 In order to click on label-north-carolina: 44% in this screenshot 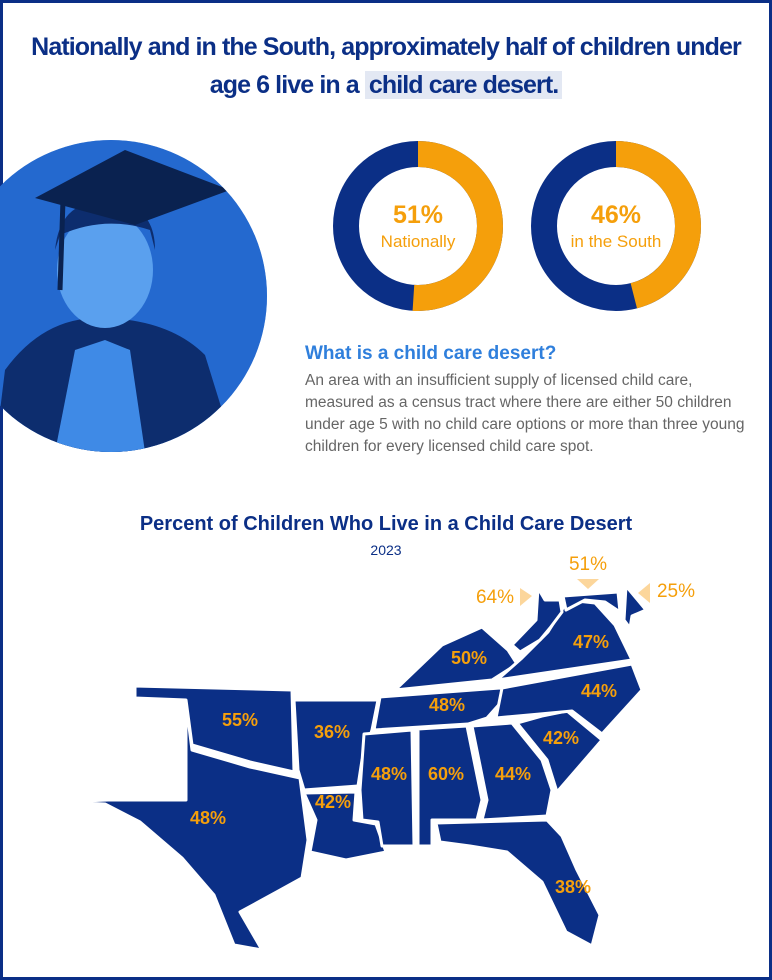, I will do `click(599, 691)`.